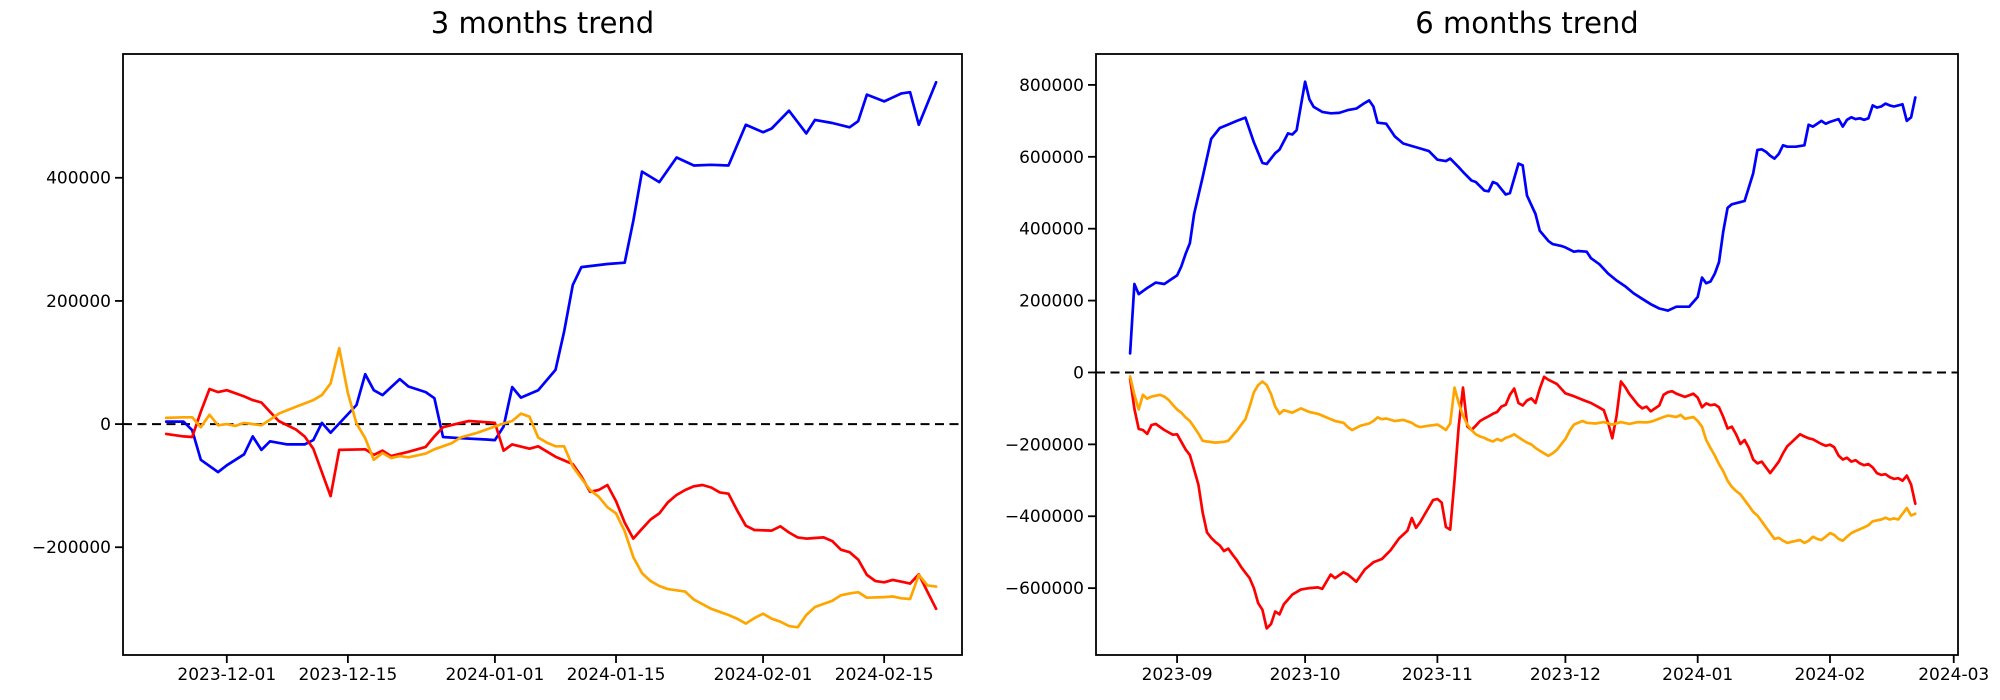 The width and height of the screenshot is (2000, 700). Describe the element at coordinates (495, 675) in the screenshot. I see `x-tick-label: 2024-01-01` at that location.